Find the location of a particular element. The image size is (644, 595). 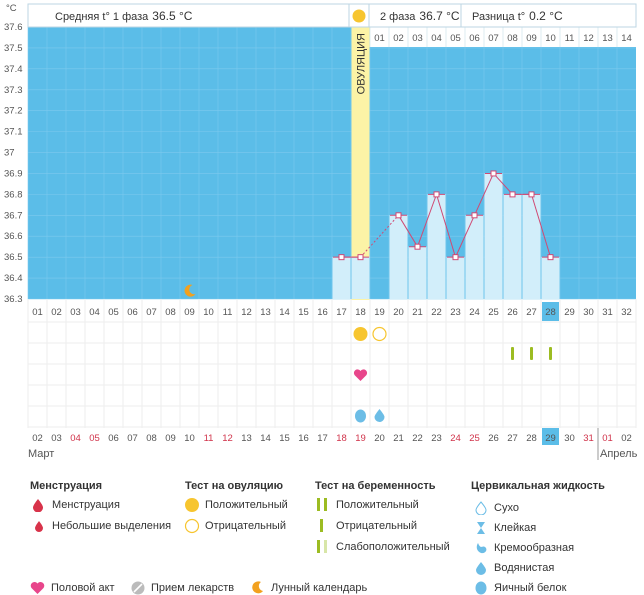

y-tick-label: 37.1 is located at coordinates (13, 132).